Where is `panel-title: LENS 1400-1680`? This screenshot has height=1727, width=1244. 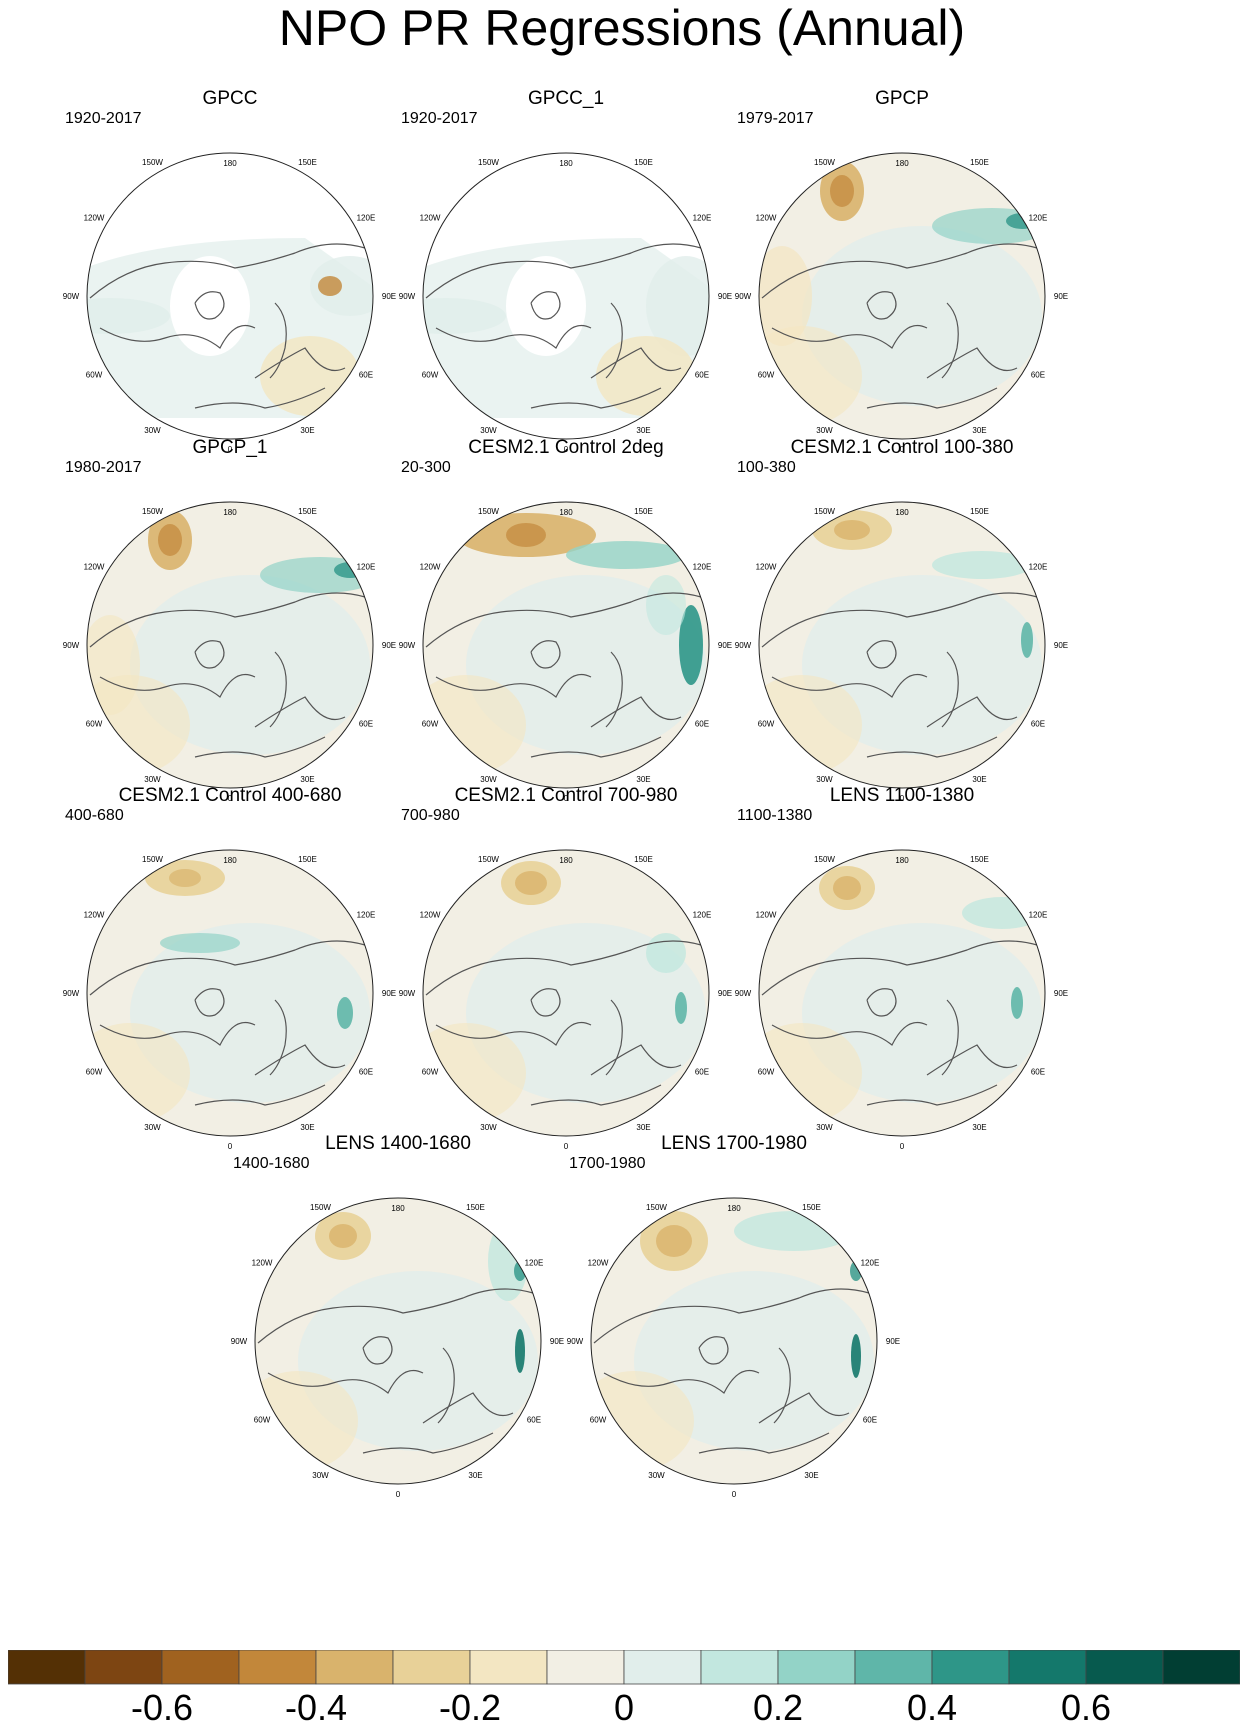 panel-title: LENS 1400-1680 is located at coordinates (398, 1143).